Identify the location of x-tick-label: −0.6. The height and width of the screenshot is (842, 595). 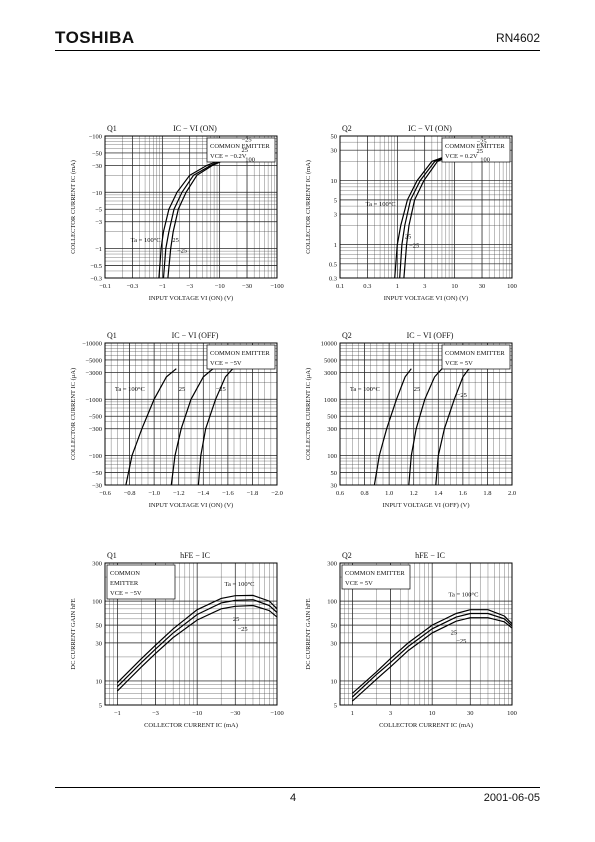
(105, 493).